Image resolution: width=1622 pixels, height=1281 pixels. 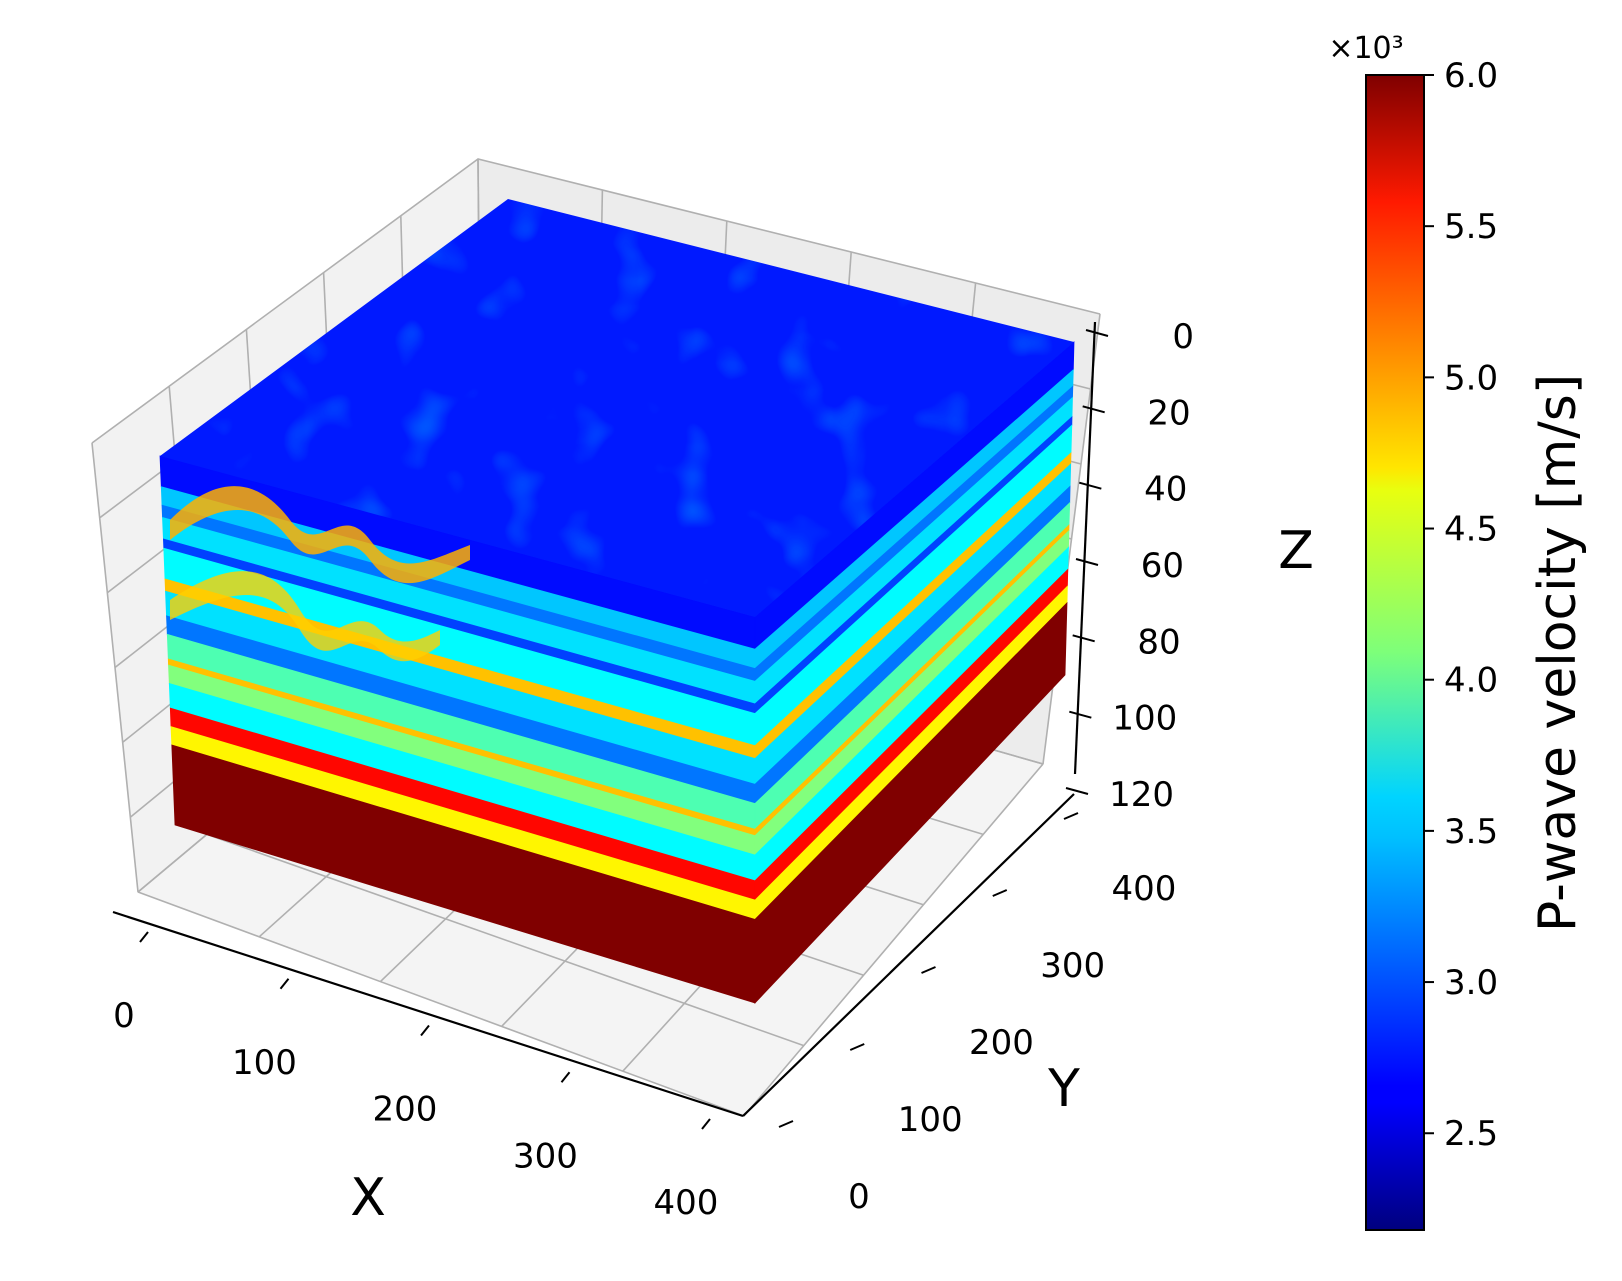 What do you see at coordinates (1471, 530) in the screenshot?
I see `colorbar-tick-label: 4.5` at bounding box center [1471, 530].